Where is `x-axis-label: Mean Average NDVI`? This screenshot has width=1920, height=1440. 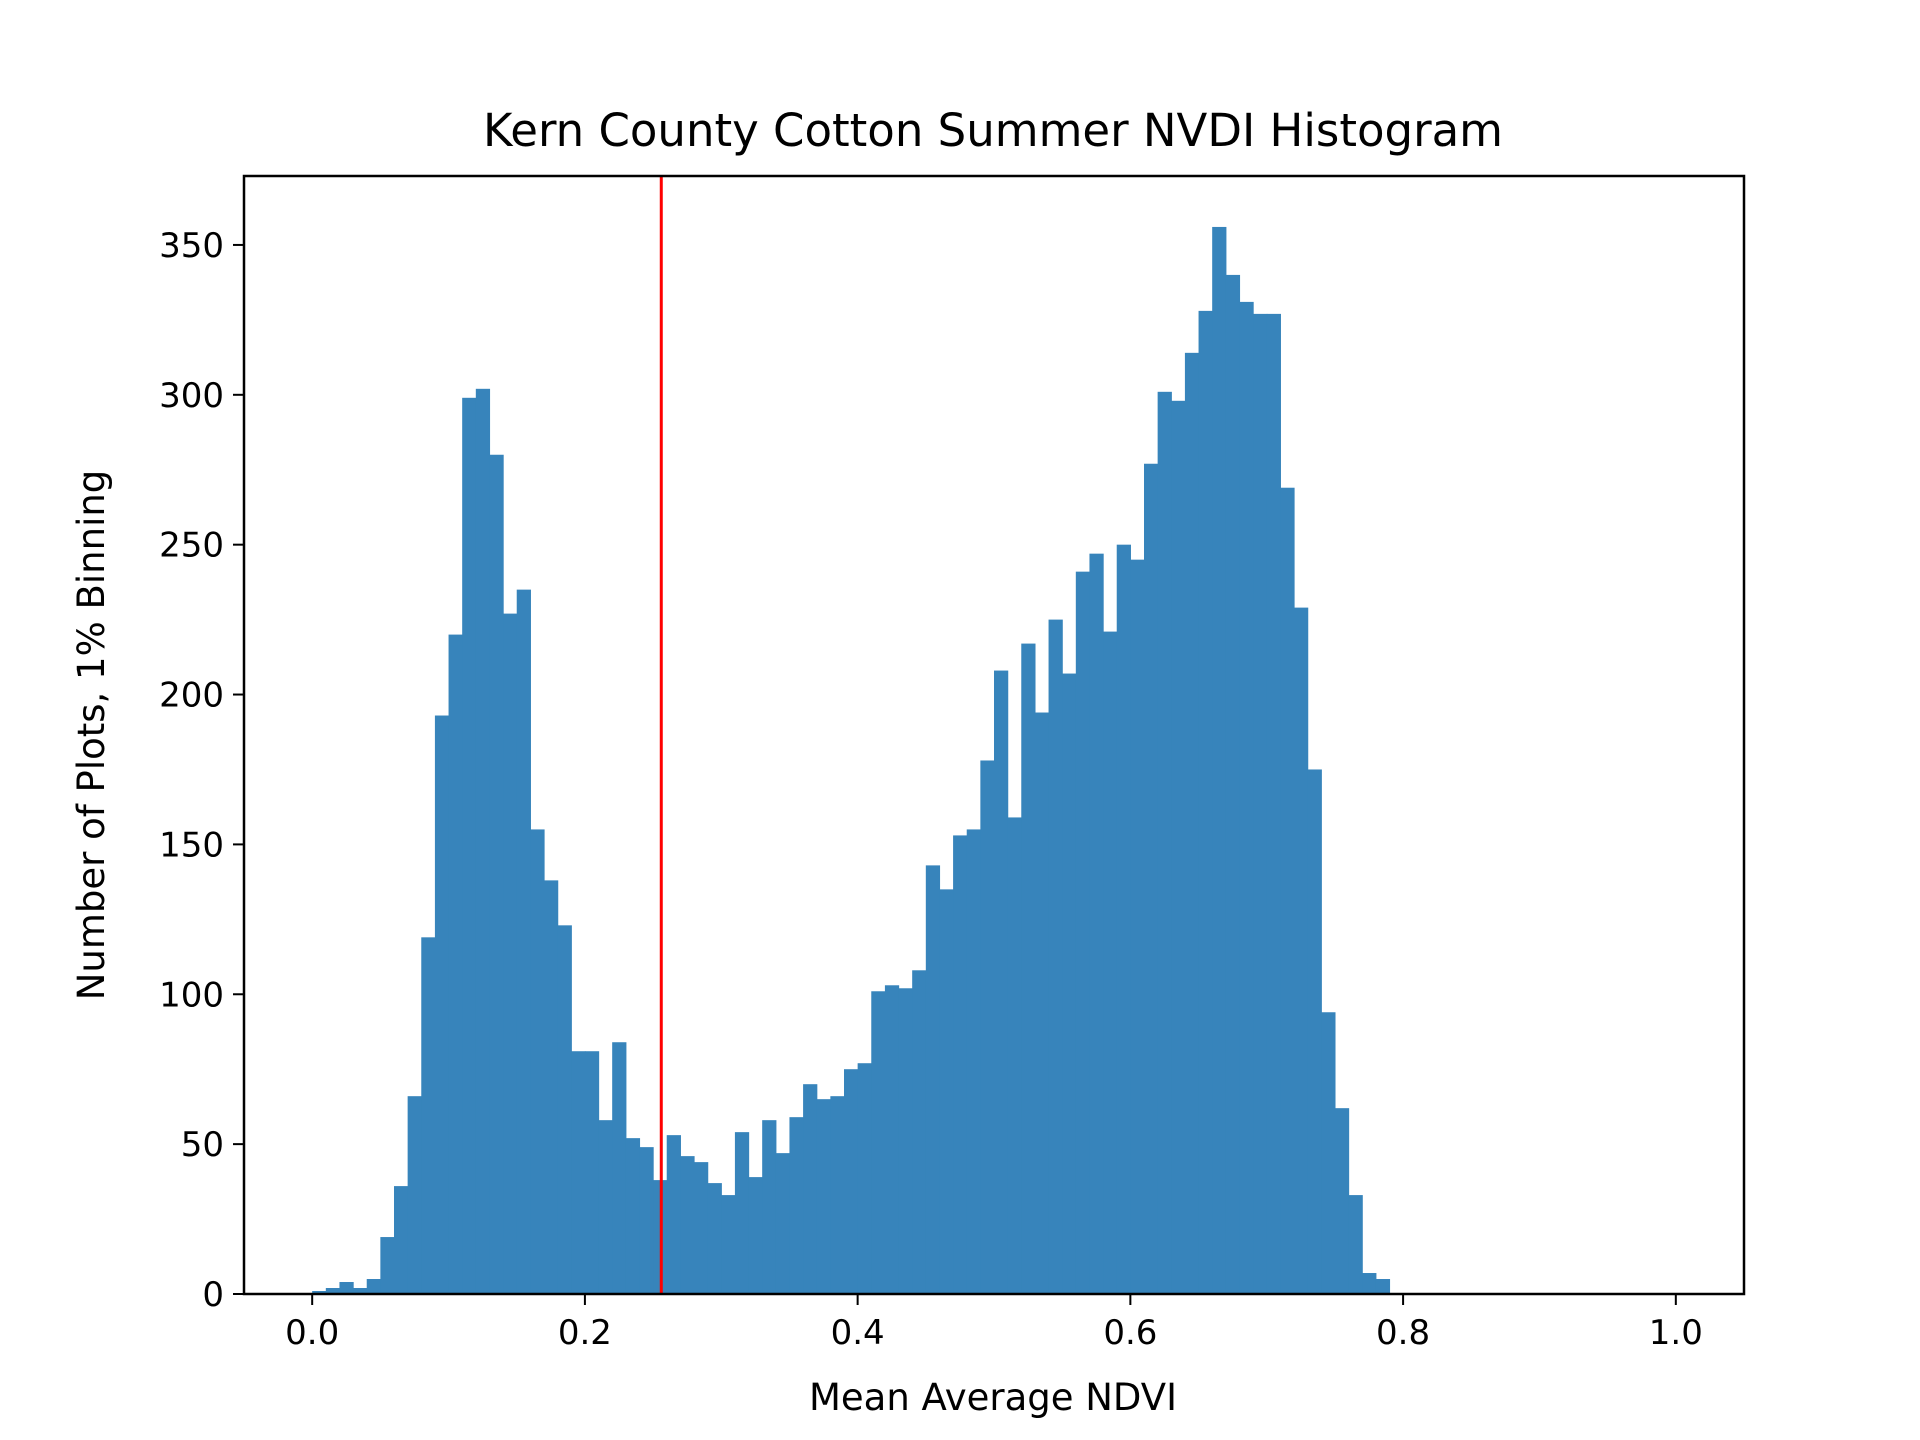
x-axis-label: Mean Average NDVI is located at coordinates (993, 1397).